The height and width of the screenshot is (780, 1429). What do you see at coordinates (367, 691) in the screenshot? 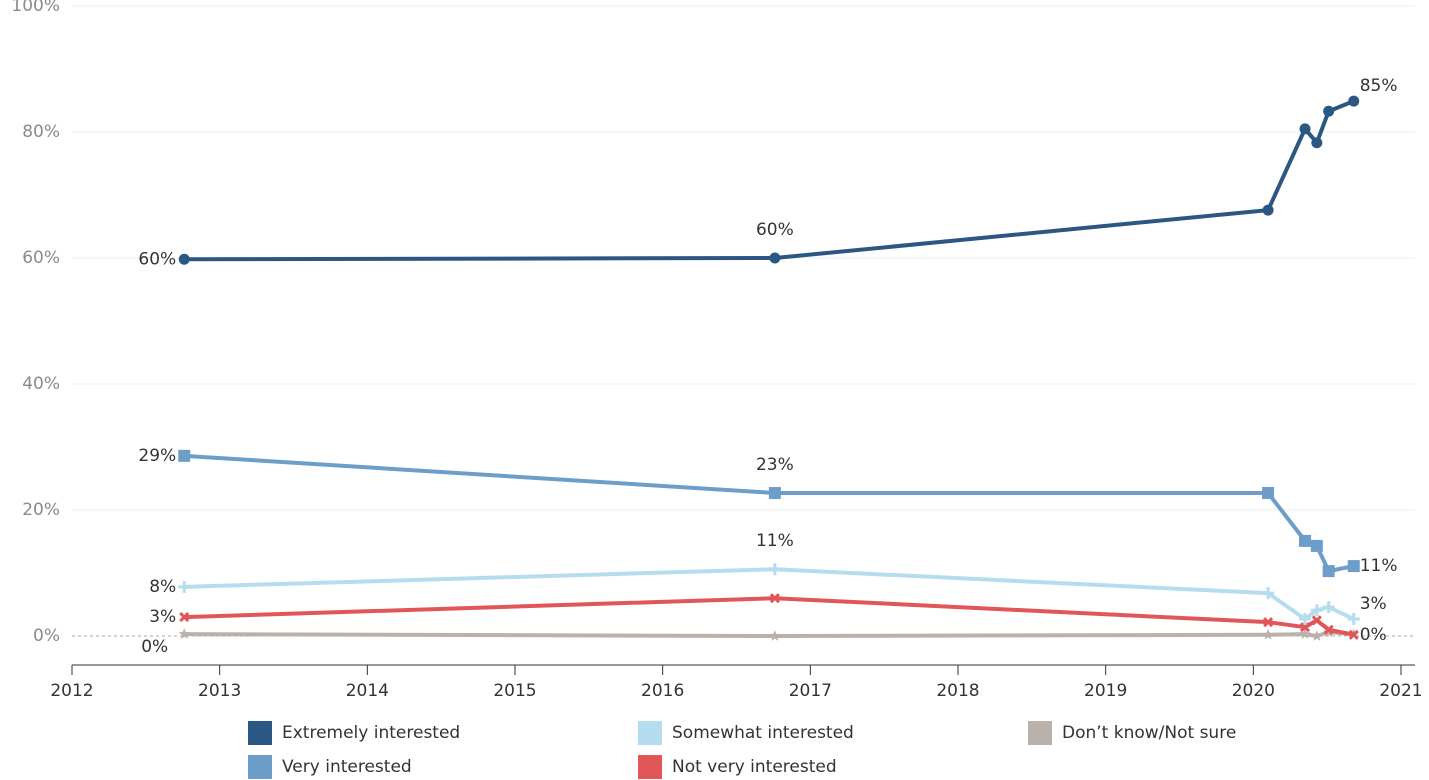
I see `x-tick-label: 2014` at bounding box center [367, 691].